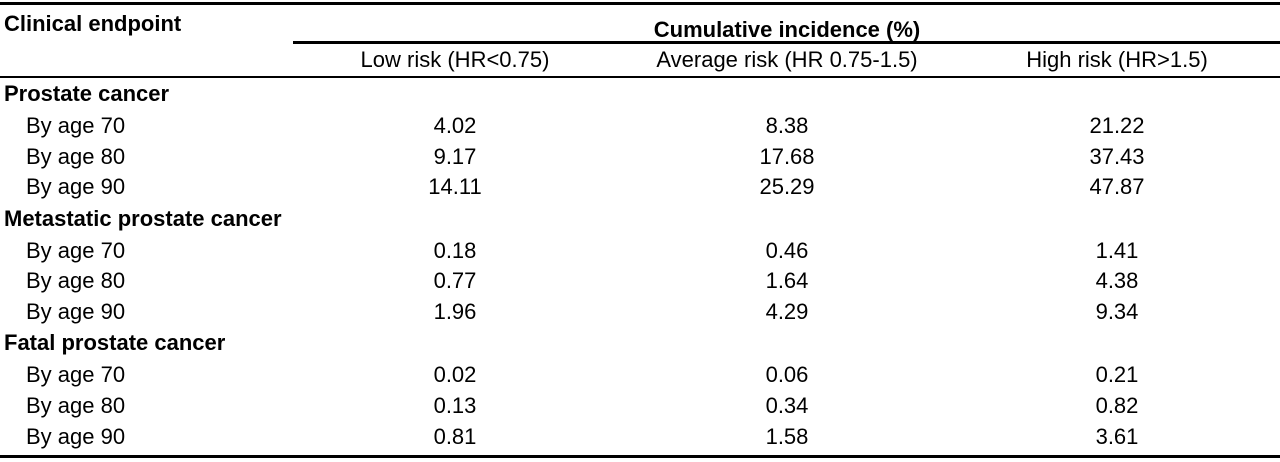 This screenshot has height=462, width=1280. I want to click on table-cell: 4.38, so click(1117, 280).